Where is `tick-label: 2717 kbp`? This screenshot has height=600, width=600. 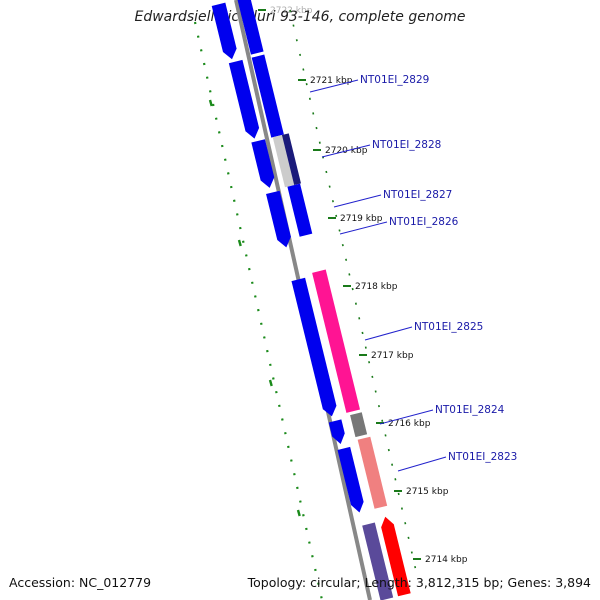
tick-label: 2717 kbp is located at coordinates (392, 356).